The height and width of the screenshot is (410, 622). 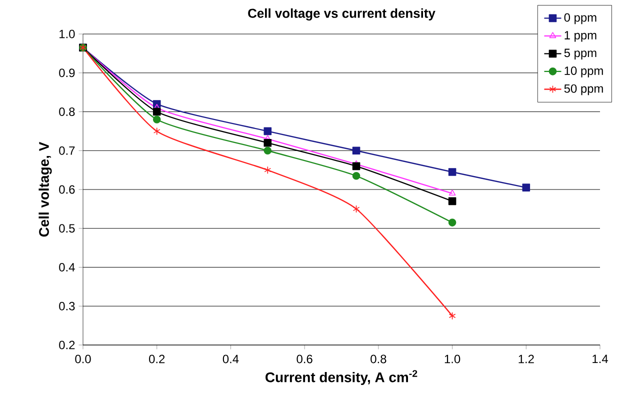 I want to click on x-tick-label: 0.0, so click(x=83, y=359).